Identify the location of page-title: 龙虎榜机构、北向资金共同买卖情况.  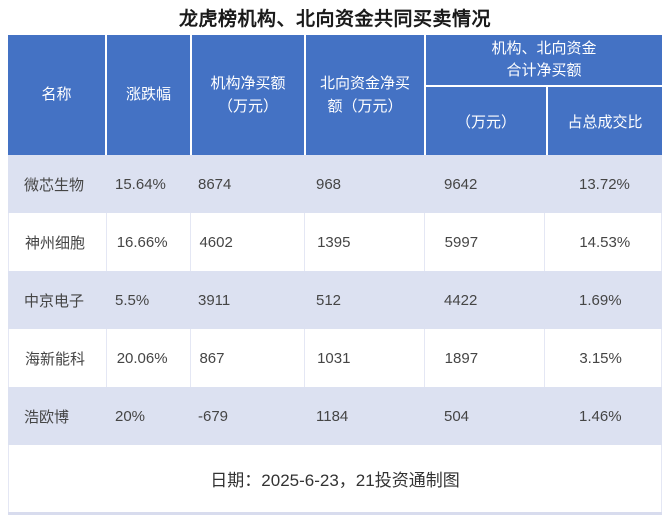
(334, 19).